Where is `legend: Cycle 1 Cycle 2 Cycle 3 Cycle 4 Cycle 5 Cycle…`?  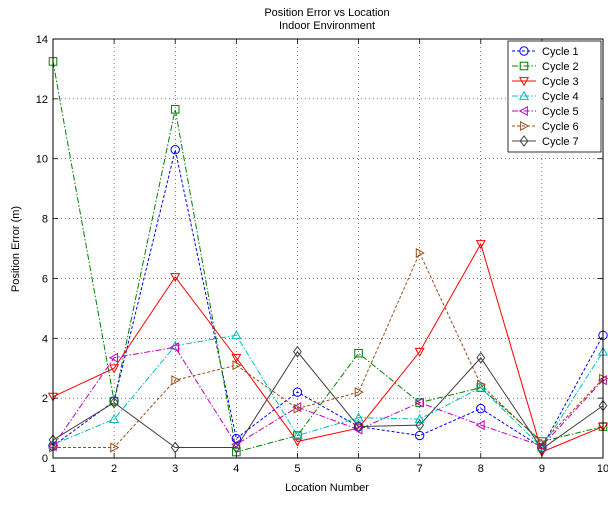
legend: Cycle 1 Cycle 2 Cycle 3 Cycle 4 Cycle 5 Cycle… is located at coordinates (554, 96).